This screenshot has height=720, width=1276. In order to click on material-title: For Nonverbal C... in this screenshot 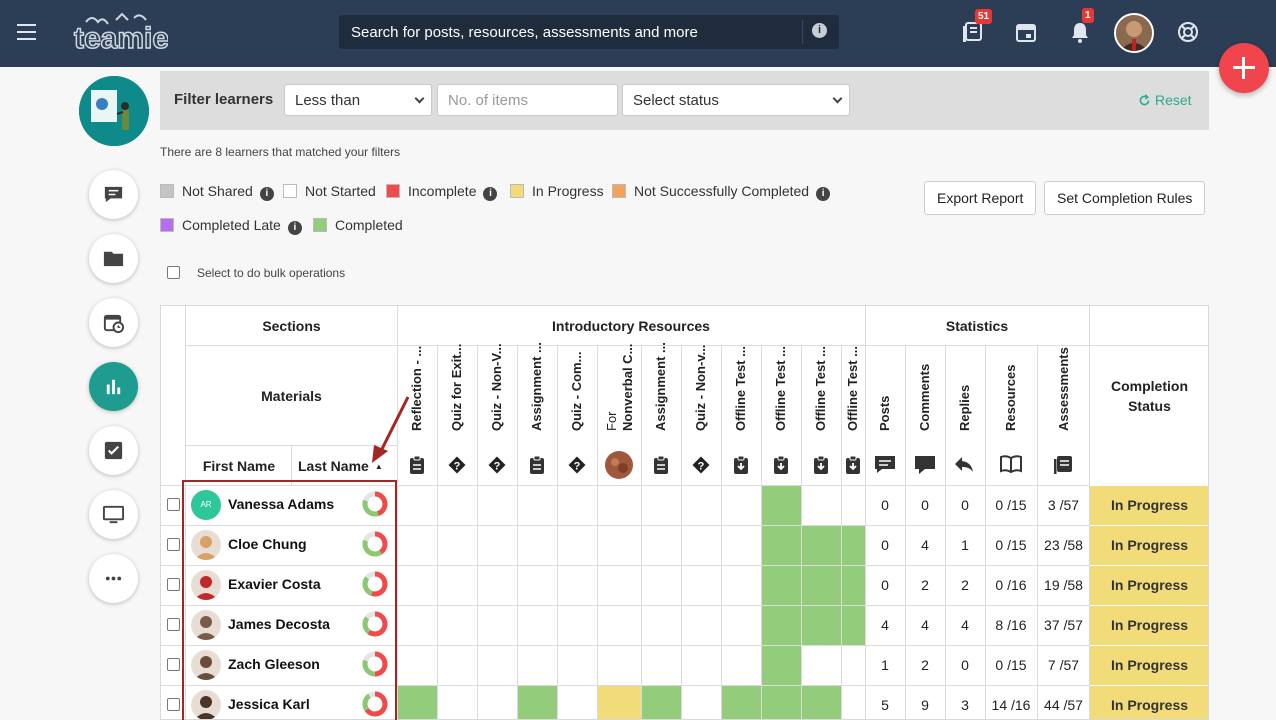, I will do `click(619, 395)`.